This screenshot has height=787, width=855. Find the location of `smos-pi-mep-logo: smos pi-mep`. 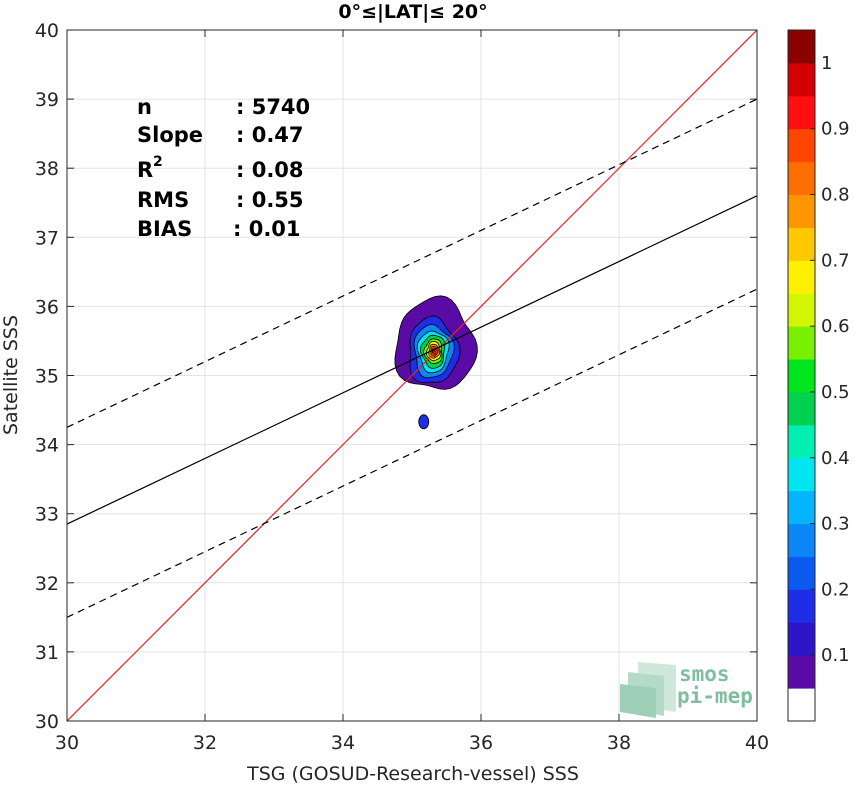

smos-pi-mep-logo: smos pi-mep is located at coordinates (686, 690).